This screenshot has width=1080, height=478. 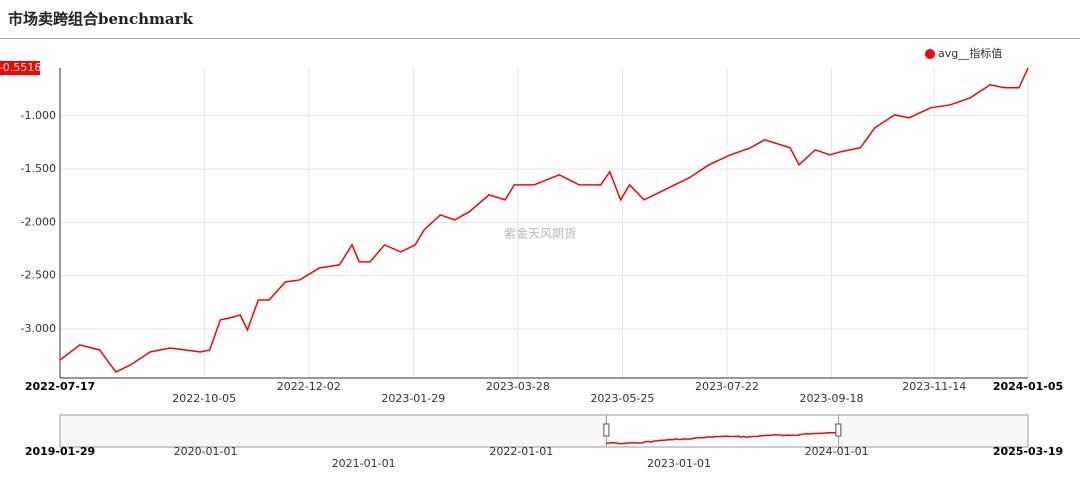 I want to click on max-marker-box, so click(x=20, y=68).